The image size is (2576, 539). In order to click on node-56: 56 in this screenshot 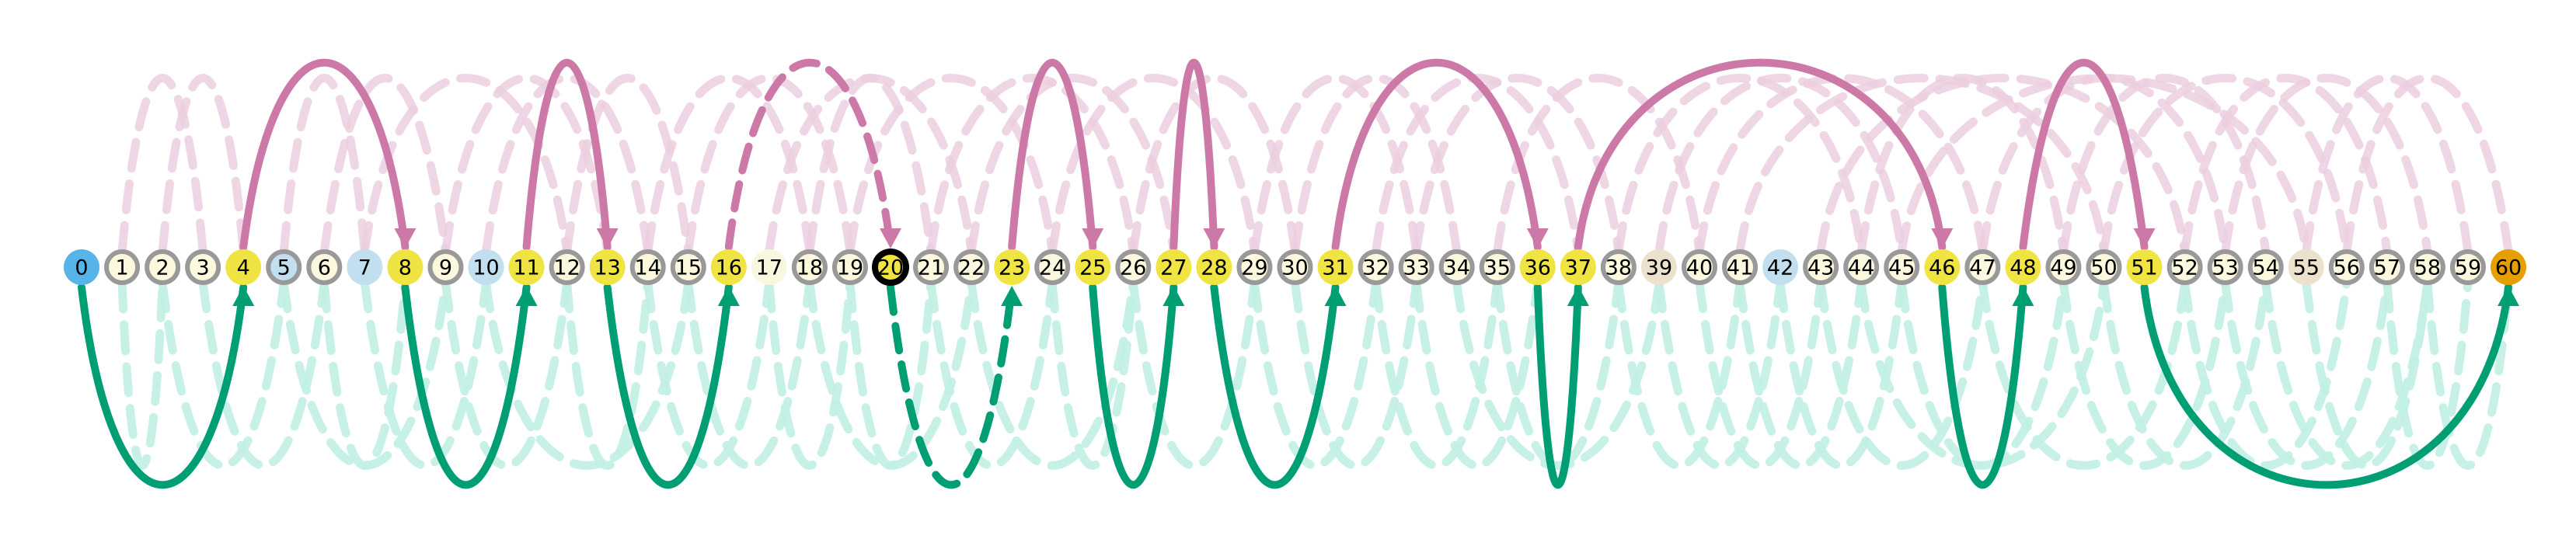, I will do `click(2346, 267)`.